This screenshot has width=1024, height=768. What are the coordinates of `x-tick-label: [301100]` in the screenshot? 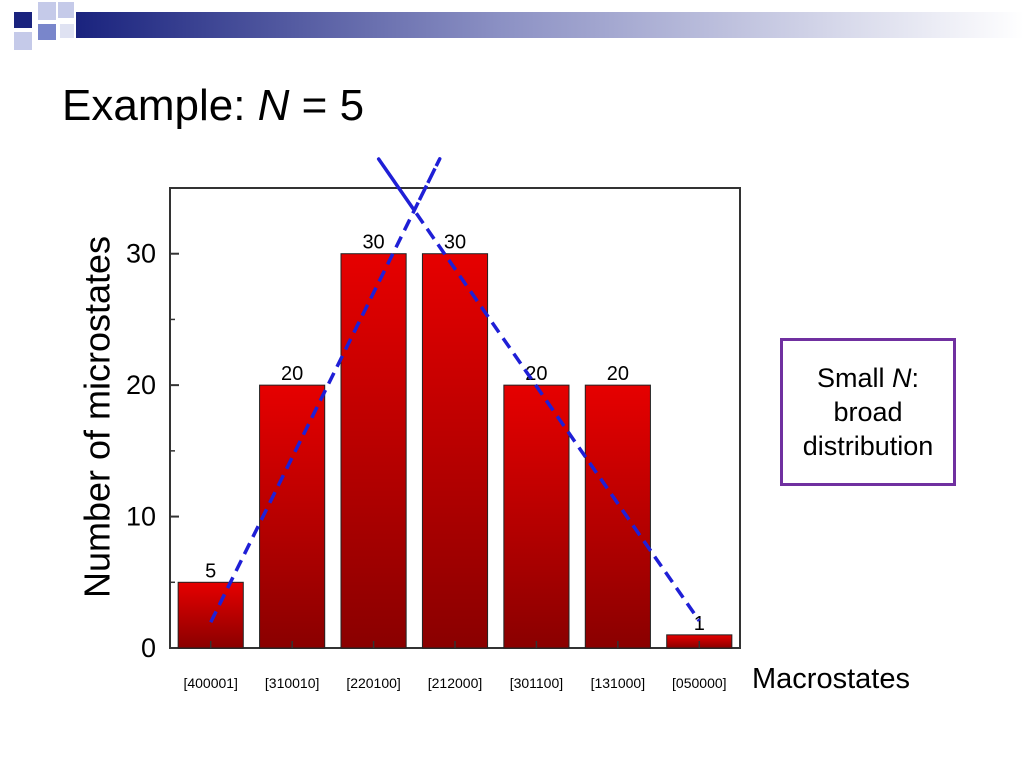 It's located at (536, 683).